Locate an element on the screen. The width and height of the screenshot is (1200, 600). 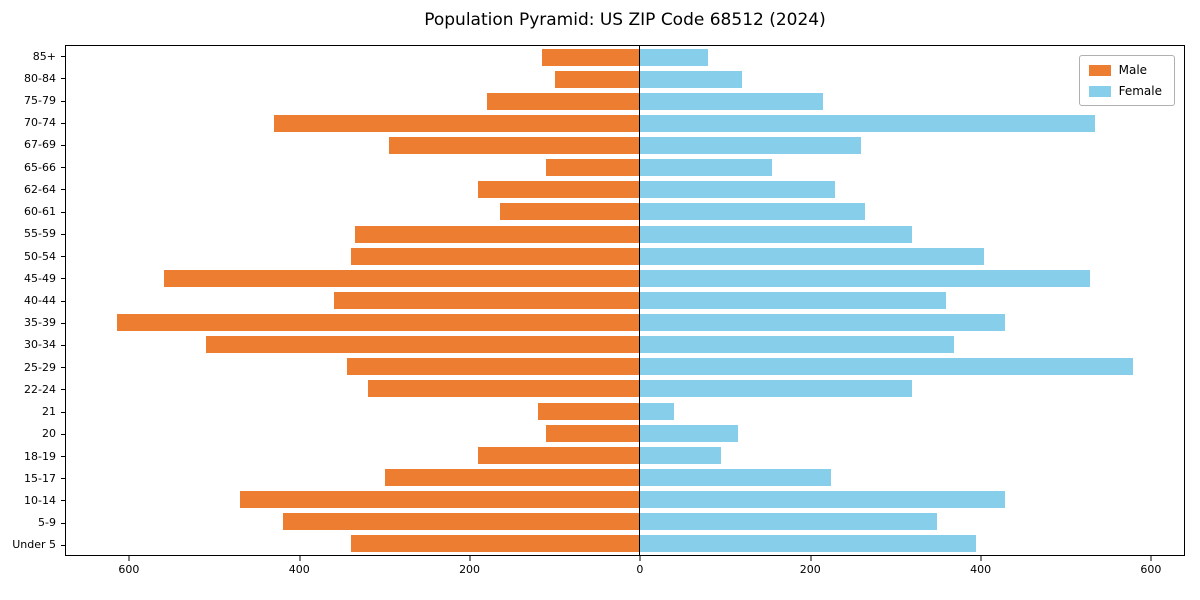
y-axis-label: 67-69 is located at coordinates (32, 145).